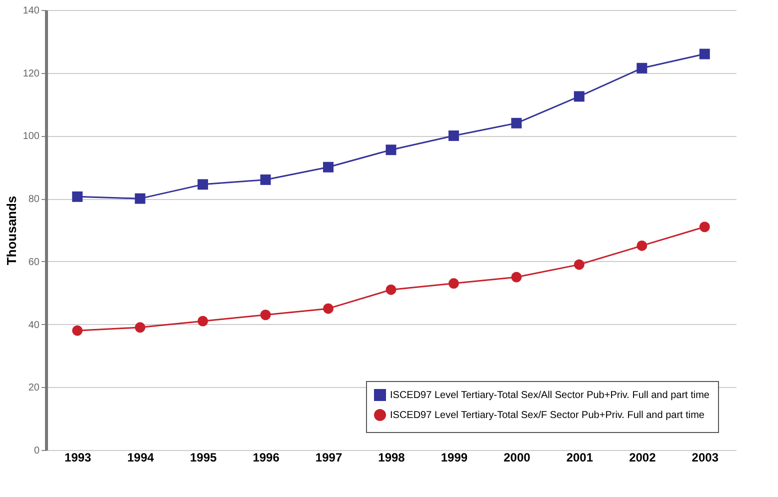 This screenshot has width=778, height=497. Describe the element at coordinates (517, 457) in the screenshot. I see `x-tick-label: 2000` at that location.